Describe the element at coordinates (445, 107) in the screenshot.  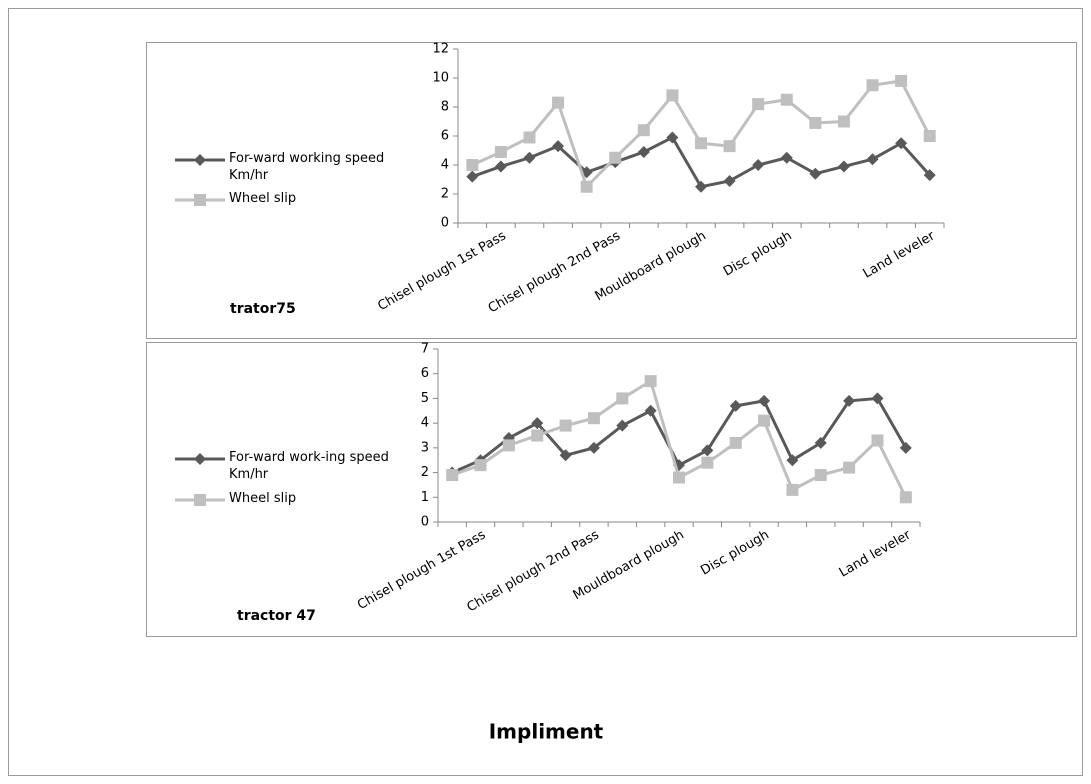
I see `y-tick-label: 8` at that location.